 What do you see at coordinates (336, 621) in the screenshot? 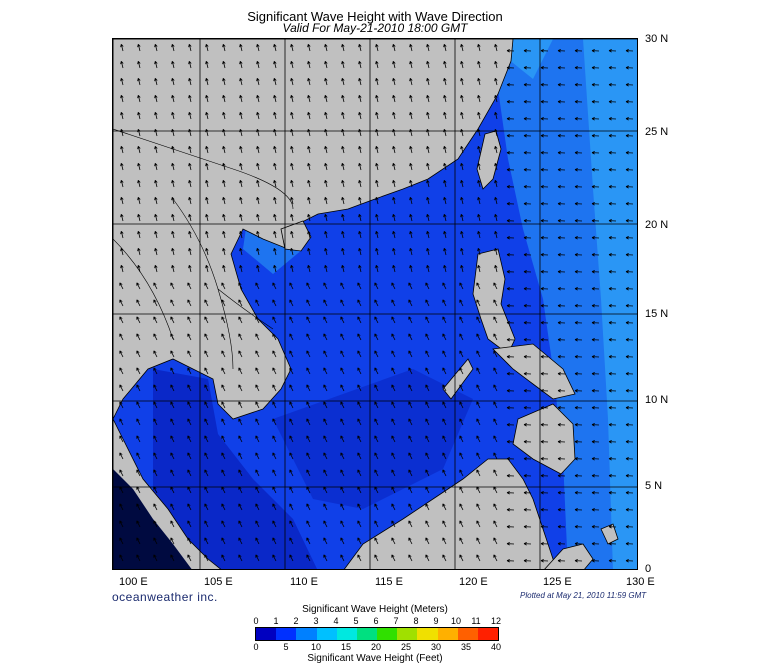
I see `legend-meters-tick: 4` at bounding box center [336, 621].